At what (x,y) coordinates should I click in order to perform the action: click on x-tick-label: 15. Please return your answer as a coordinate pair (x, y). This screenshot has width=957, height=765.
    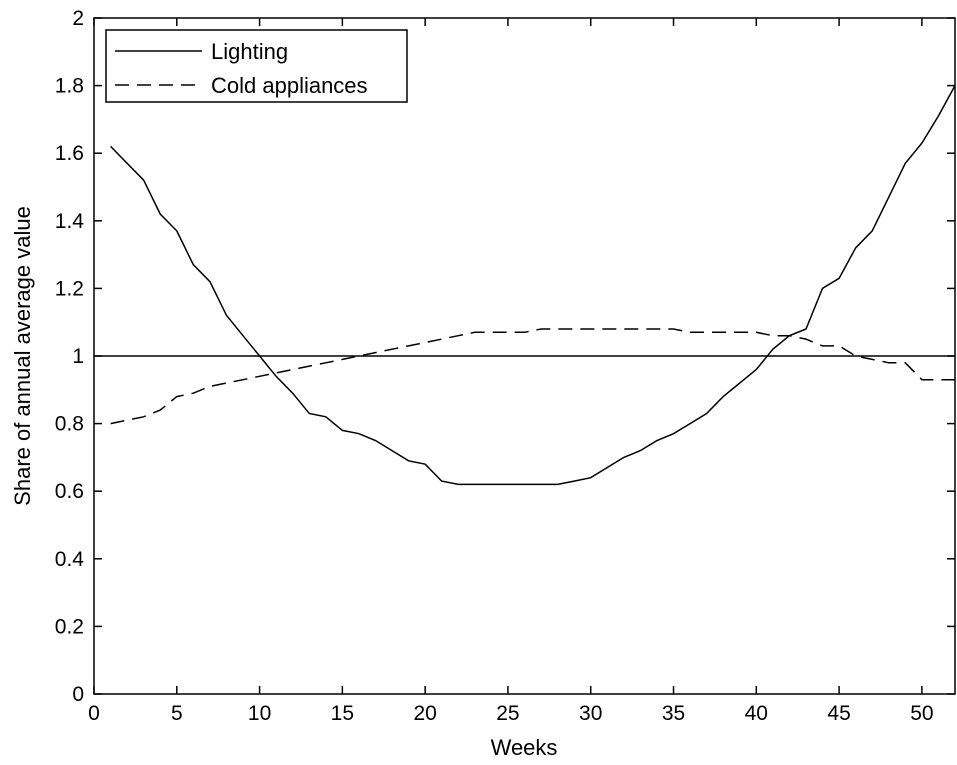
    Looking at the image, I should click on (342, 713).